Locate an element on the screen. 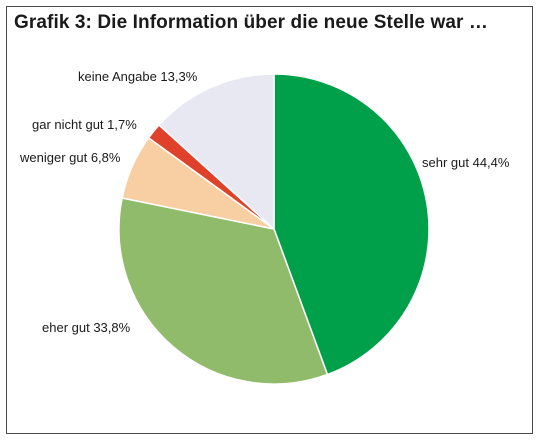  slice-label-eher-gut: eher gut 33,8% is located at coordinates (86, 327).